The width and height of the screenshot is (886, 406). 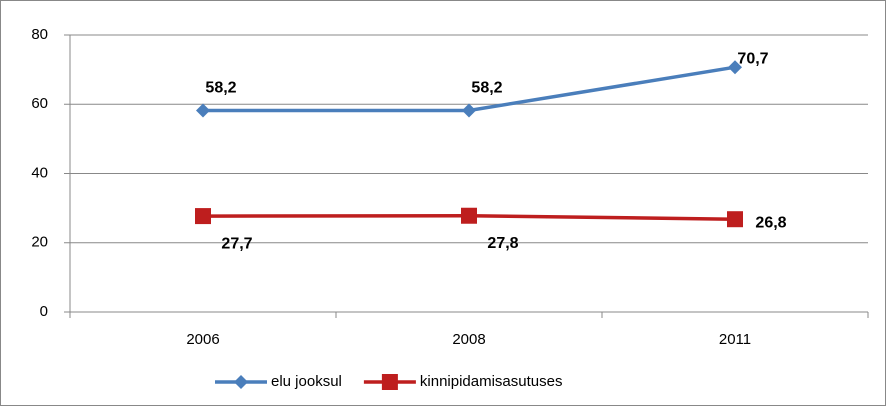 What do you see at coordinates (491, 381) in the screenshot?
I see `legend-label: kinnipidamisasutuses` at bounding box center [491, 381].